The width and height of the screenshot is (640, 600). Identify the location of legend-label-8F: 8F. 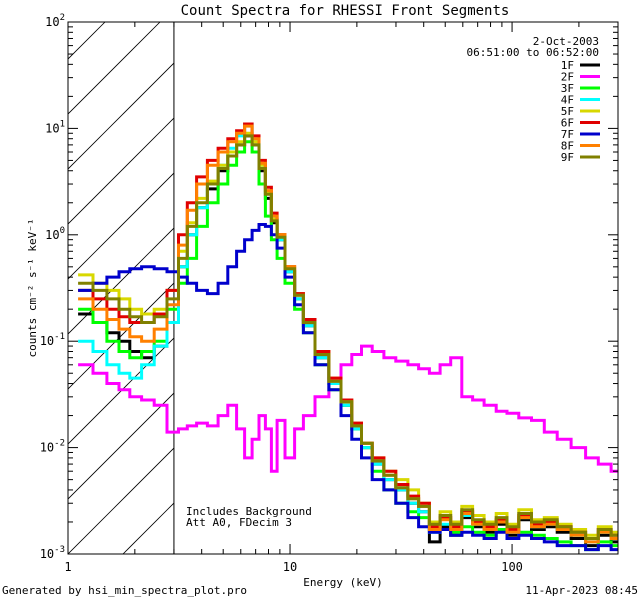
(567, 146).